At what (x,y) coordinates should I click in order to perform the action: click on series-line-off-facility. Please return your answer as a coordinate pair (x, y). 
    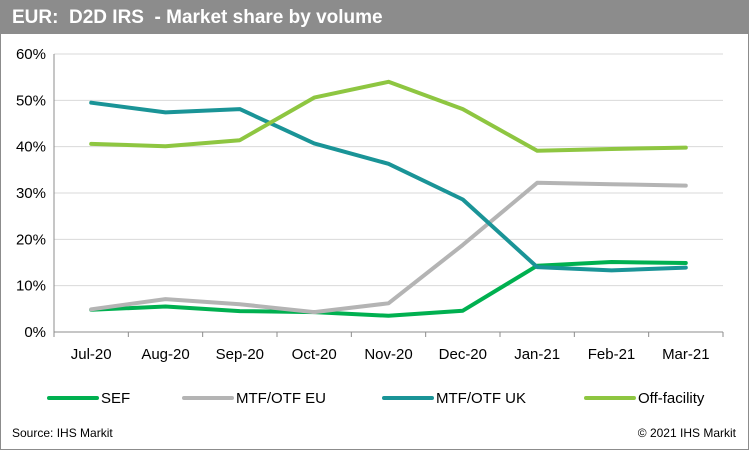
    Looking at the image, I should click on (388, 116).